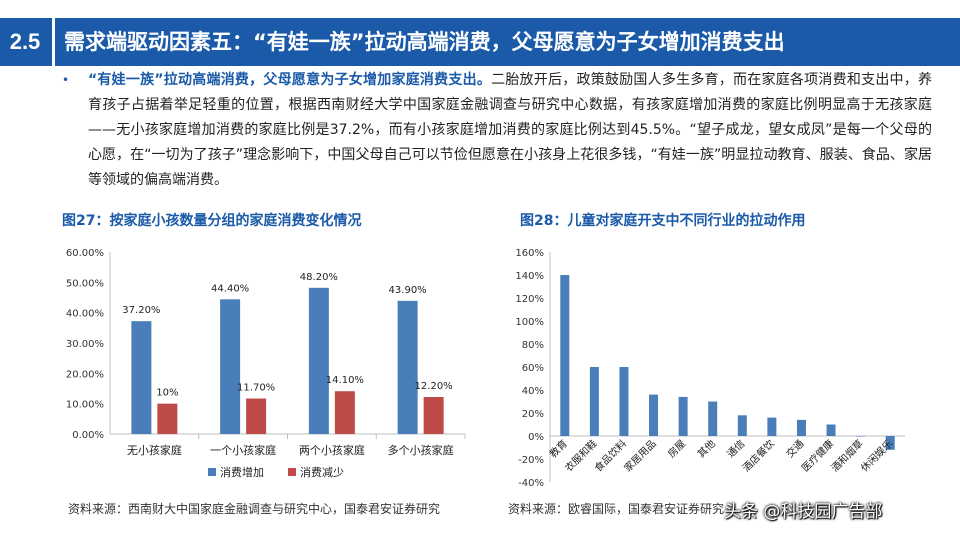  What do you see at coordinates (529, 322) in the screenshot?
I see `y-tick-label: 100%` at bounding box center [529, 322].